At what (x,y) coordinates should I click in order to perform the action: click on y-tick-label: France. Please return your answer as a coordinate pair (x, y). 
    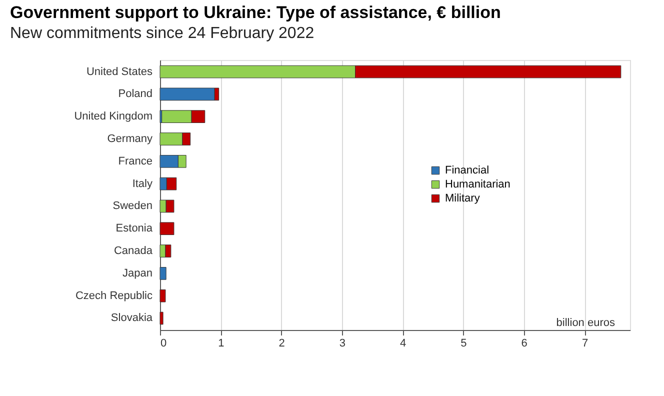
    Looking at the image, I should click on (135, 161).